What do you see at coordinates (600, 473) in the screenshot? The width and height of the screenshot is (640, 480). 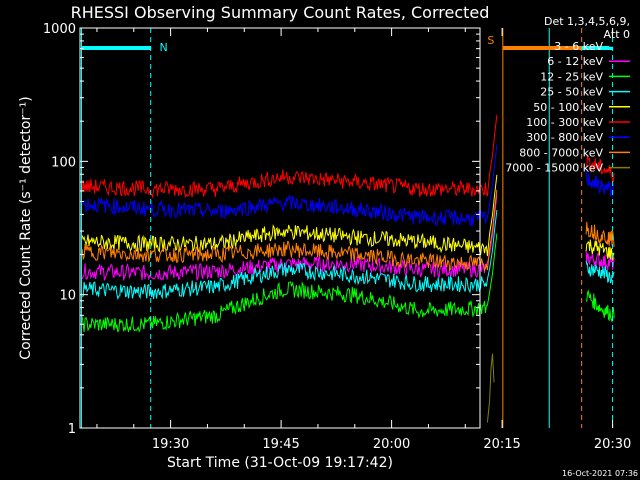 I see `footer-timestamp: 16-Oct-2021 07:36` at bounding box center [600, 473].